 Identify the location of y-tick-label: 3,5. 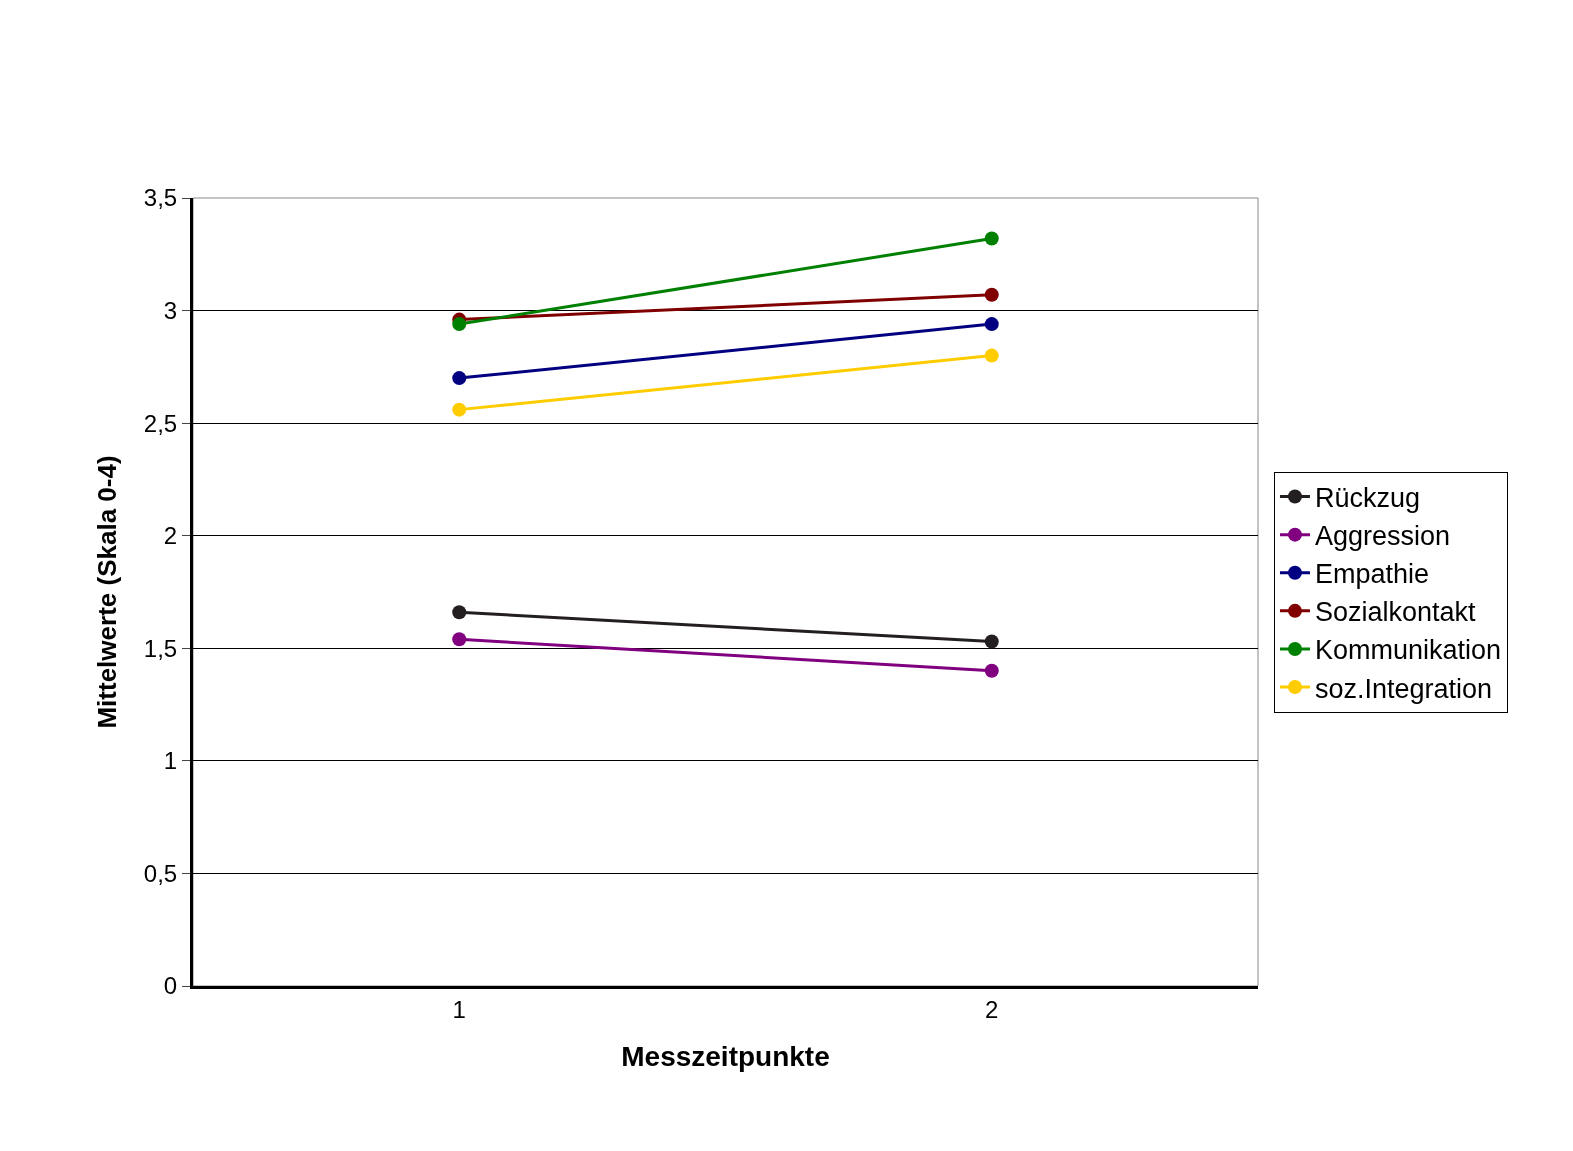
(160, 198).